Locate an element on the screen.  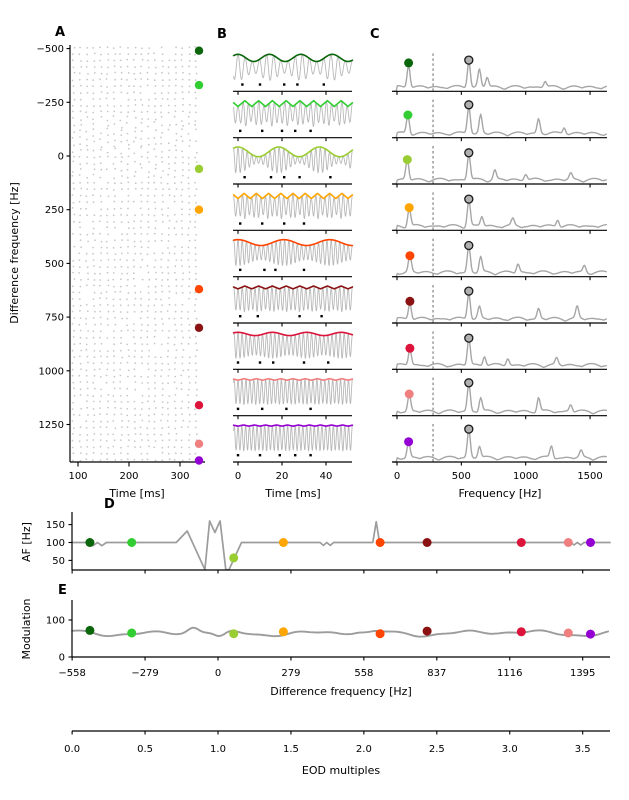
af-line is located at coordinates (341, 545).